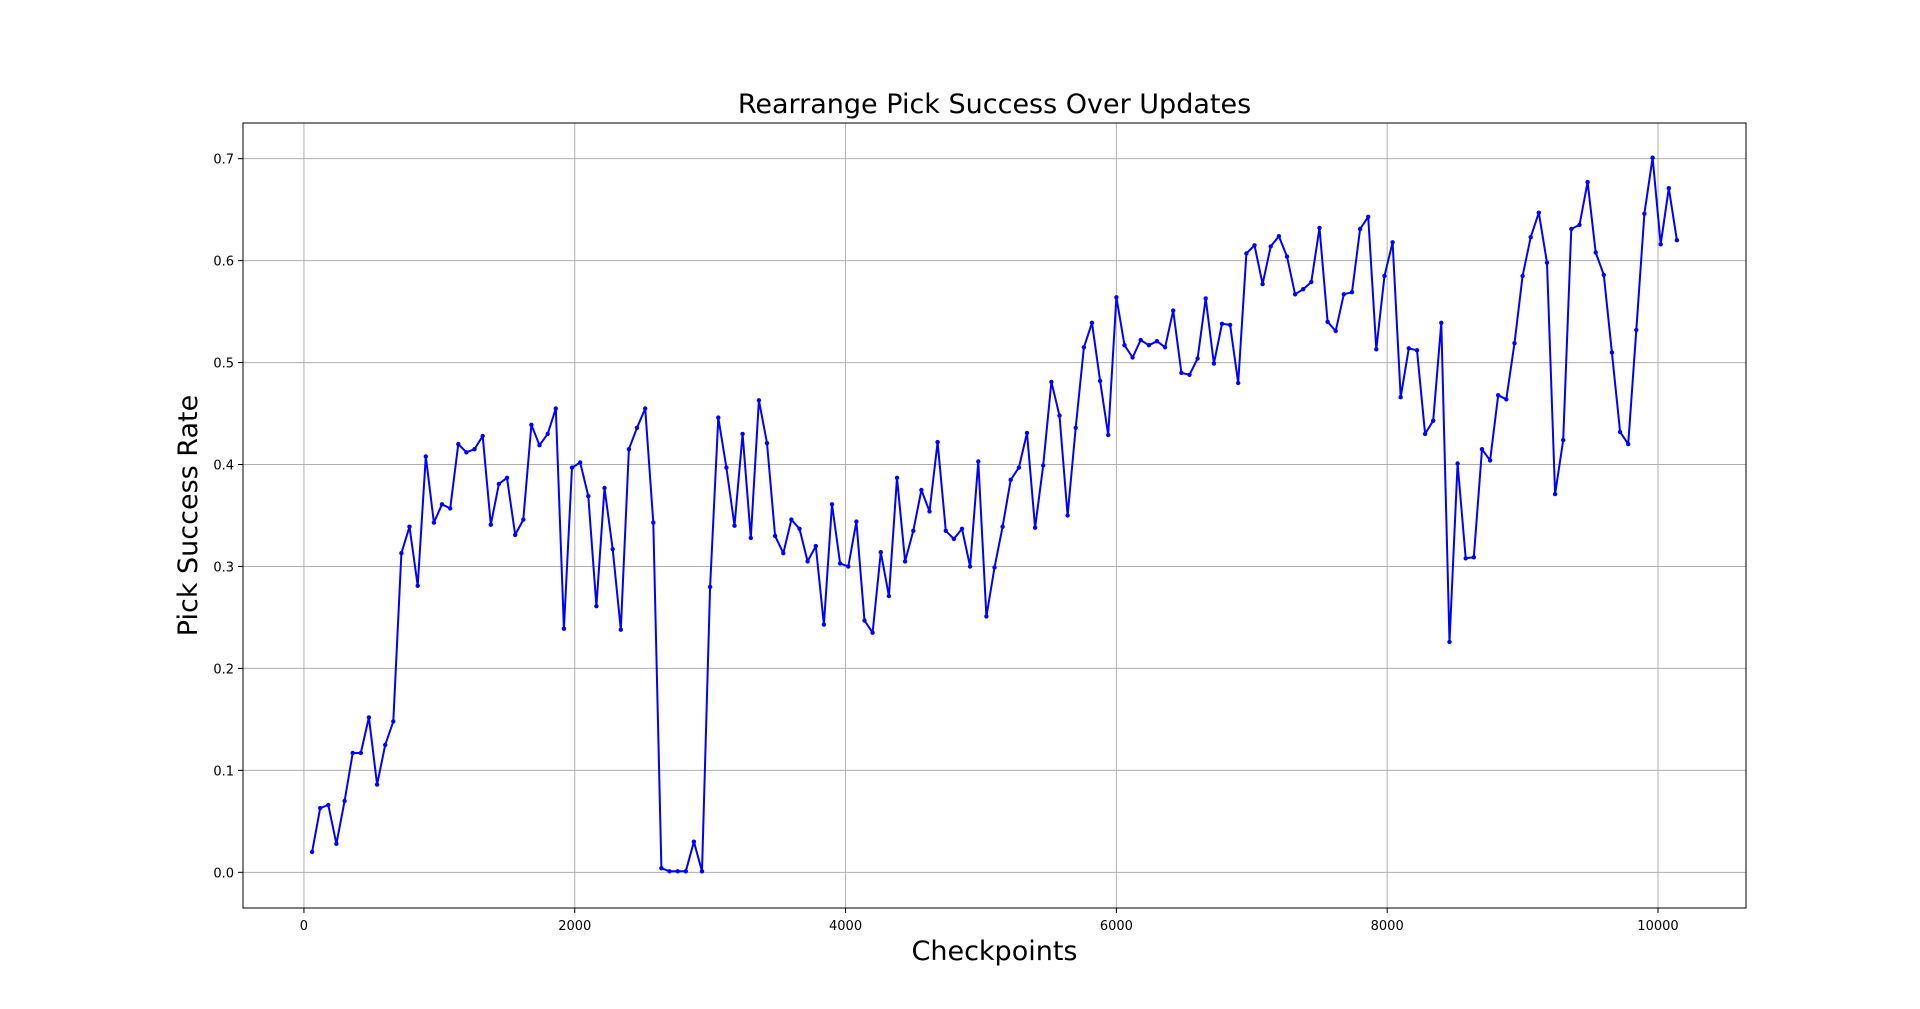 This screenshot has height=1009, width=1920. Describe the element at coordinates (223, 771) in the screenshot. I see `y-tick-label: 0.1` at that location.